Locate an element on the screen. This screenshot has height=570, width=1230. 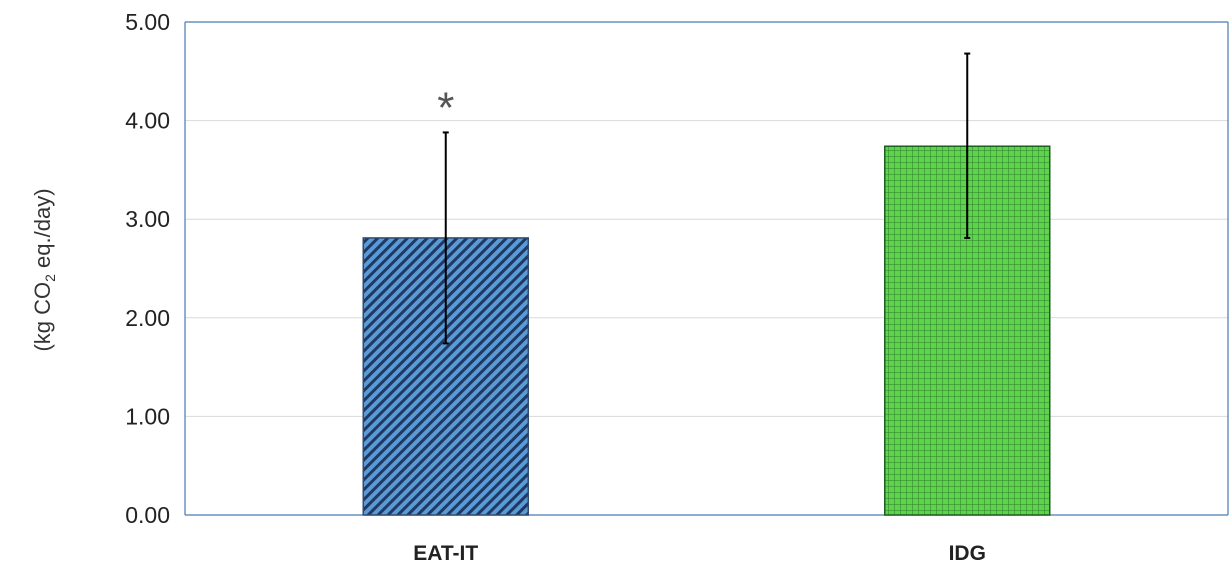
annotations: * is located at coordinates (445, 107).